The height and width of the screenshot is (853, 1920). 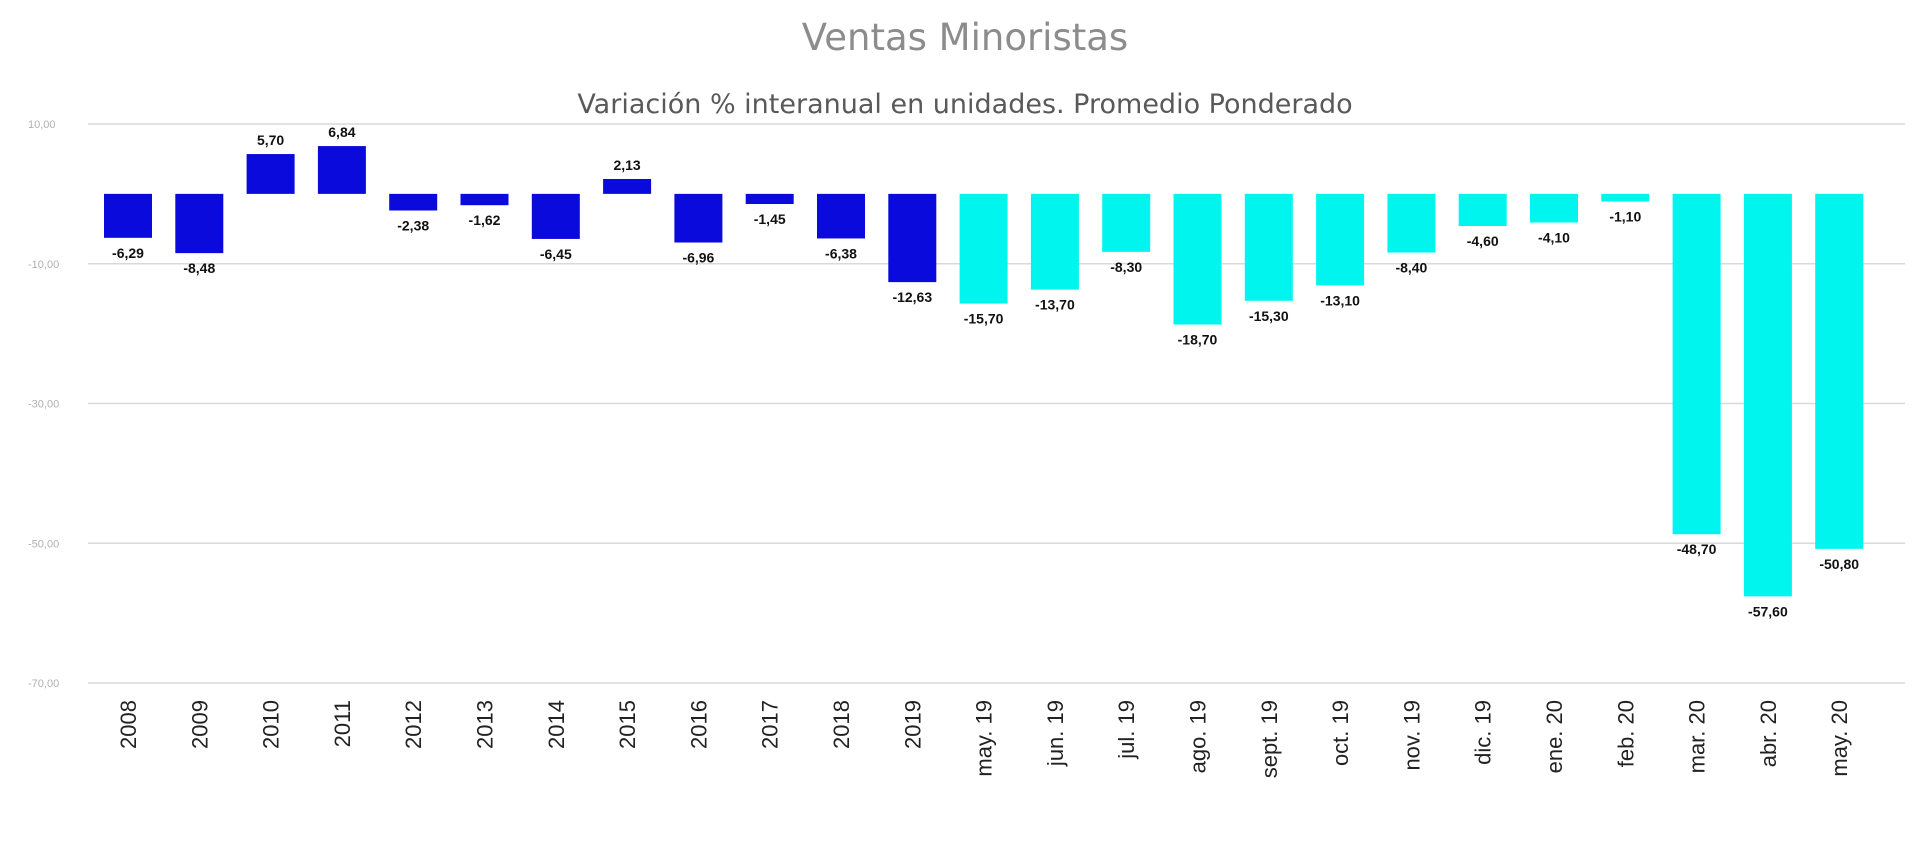 What do you see at coordinates (199, 268) in the screenshot?
I see `data-label: -8,48` at bounding box center [199, 268].